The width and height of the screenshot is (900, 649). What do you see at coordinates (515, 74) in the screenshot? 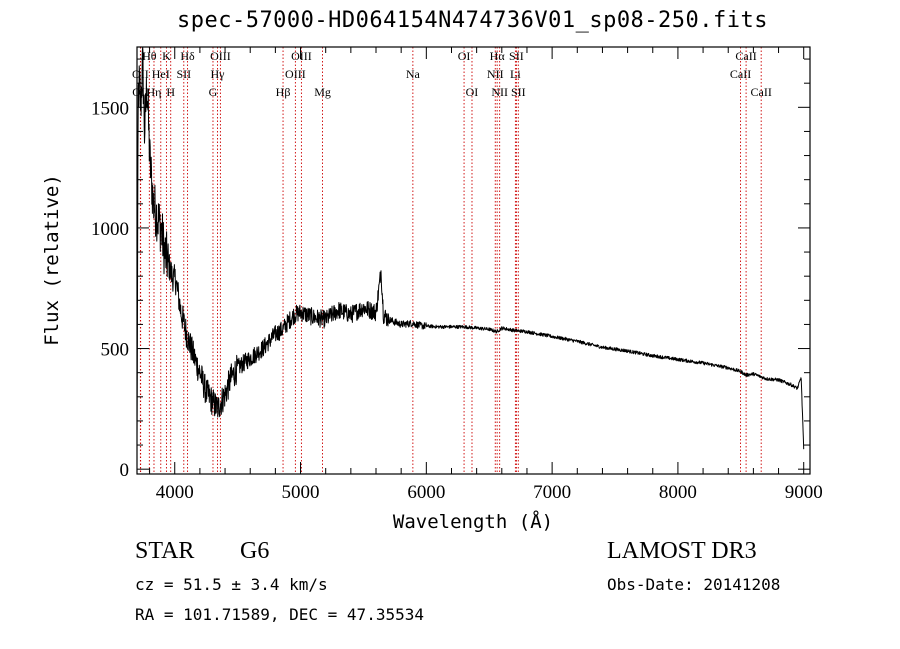
I see `line-marker-label: Li` at bounding box center [515, 74].